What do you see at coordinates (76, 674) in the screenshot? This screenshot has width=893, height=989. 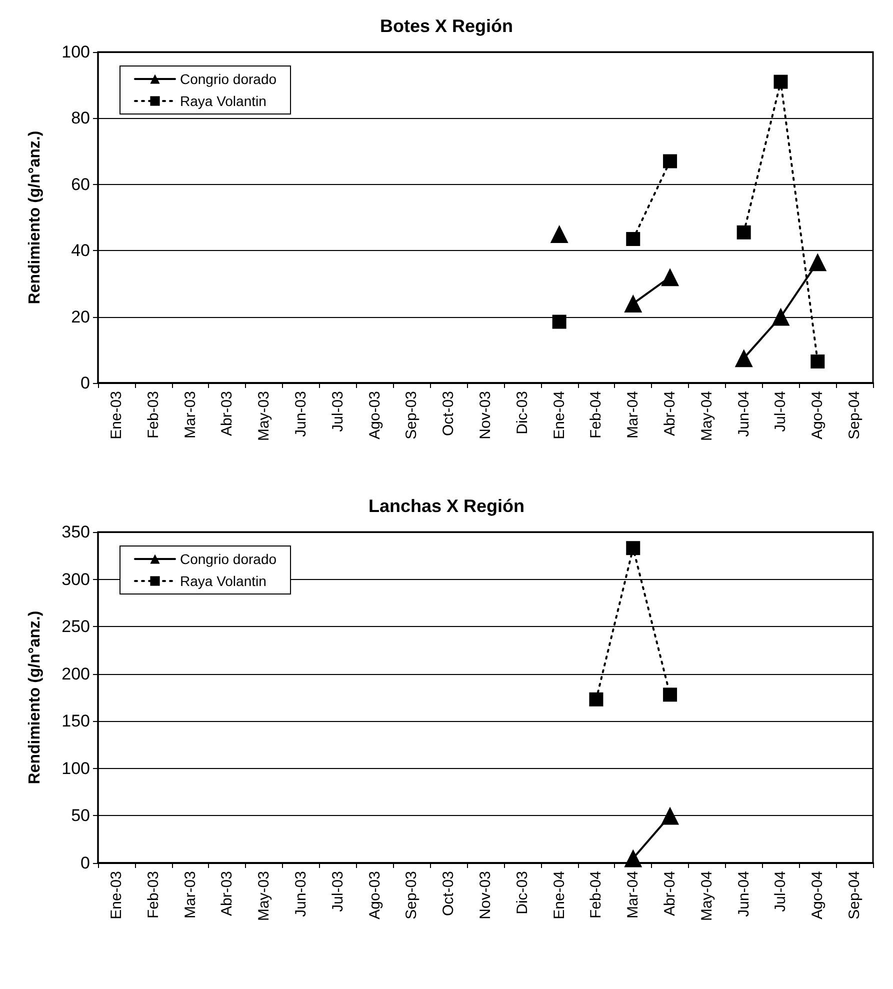 I see `y-tick-label: 200` at bounding box center [76, 674].